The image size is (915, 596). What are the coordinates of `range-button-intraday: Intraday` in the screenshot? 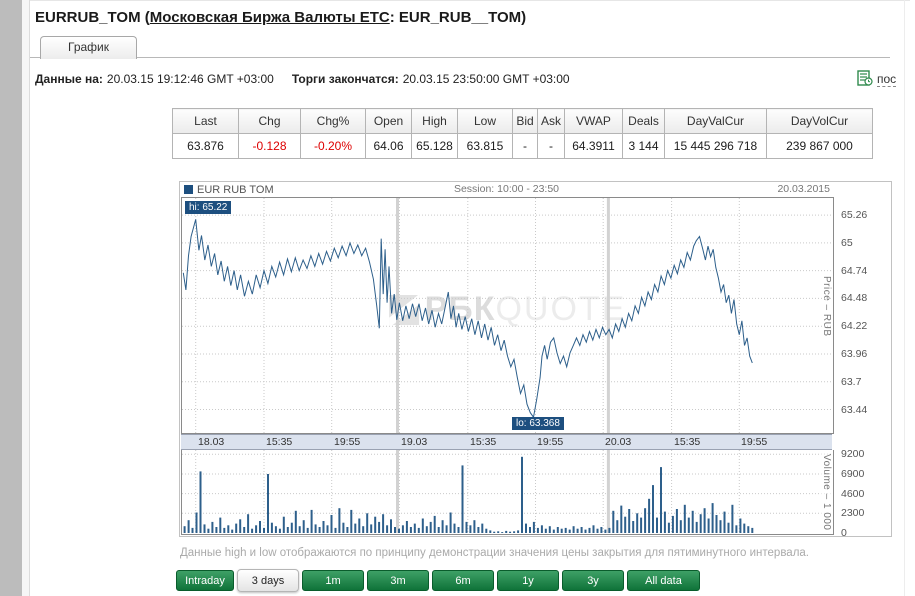 It's located at (205, 580).